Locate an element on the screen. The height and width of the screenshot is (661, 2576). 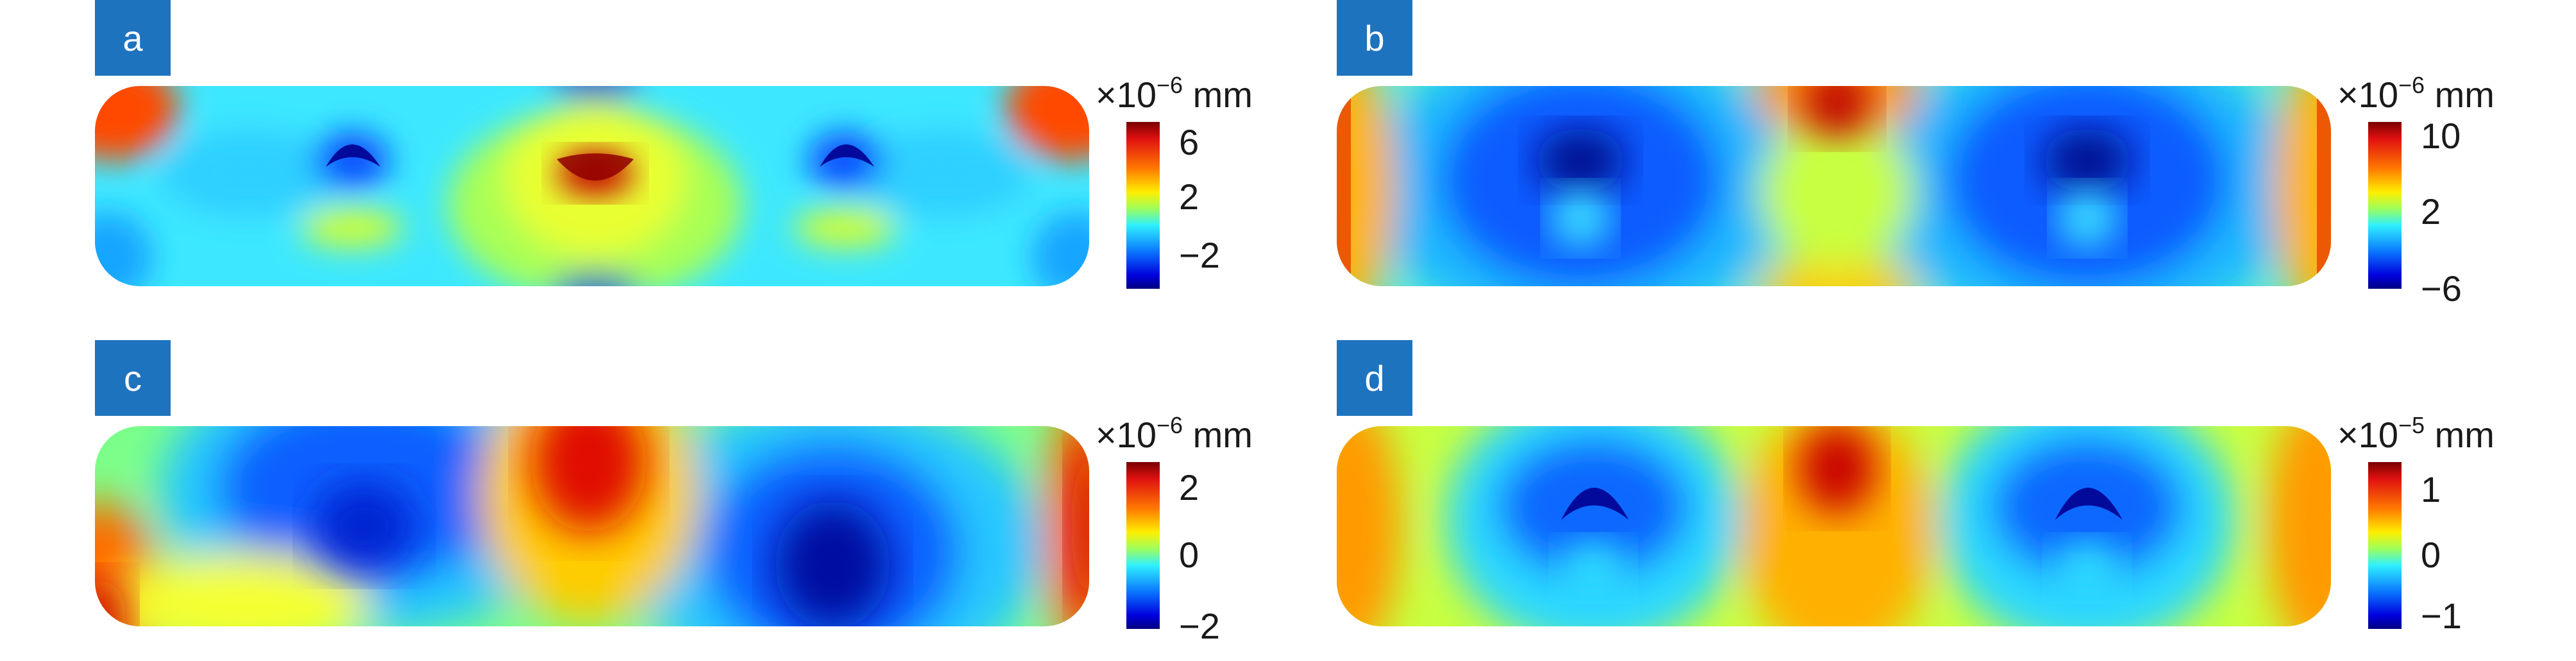
colorbar-tick-label: −6 is located at coordinates (2441, 288).